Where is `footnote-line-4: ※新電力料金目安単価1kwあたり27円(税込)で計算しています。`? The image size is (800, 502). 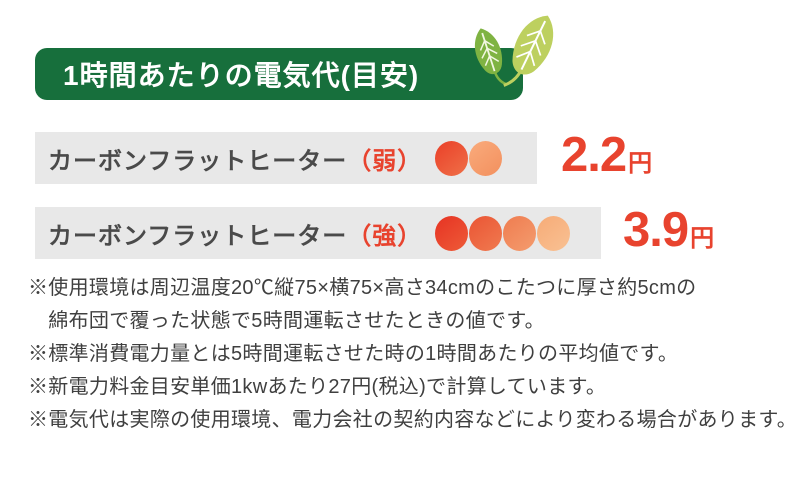
footnote-line-4: ※新電力料金目安単価1kwあたり27円(税込)で計算しています。 is located at coordinates (317, 387).